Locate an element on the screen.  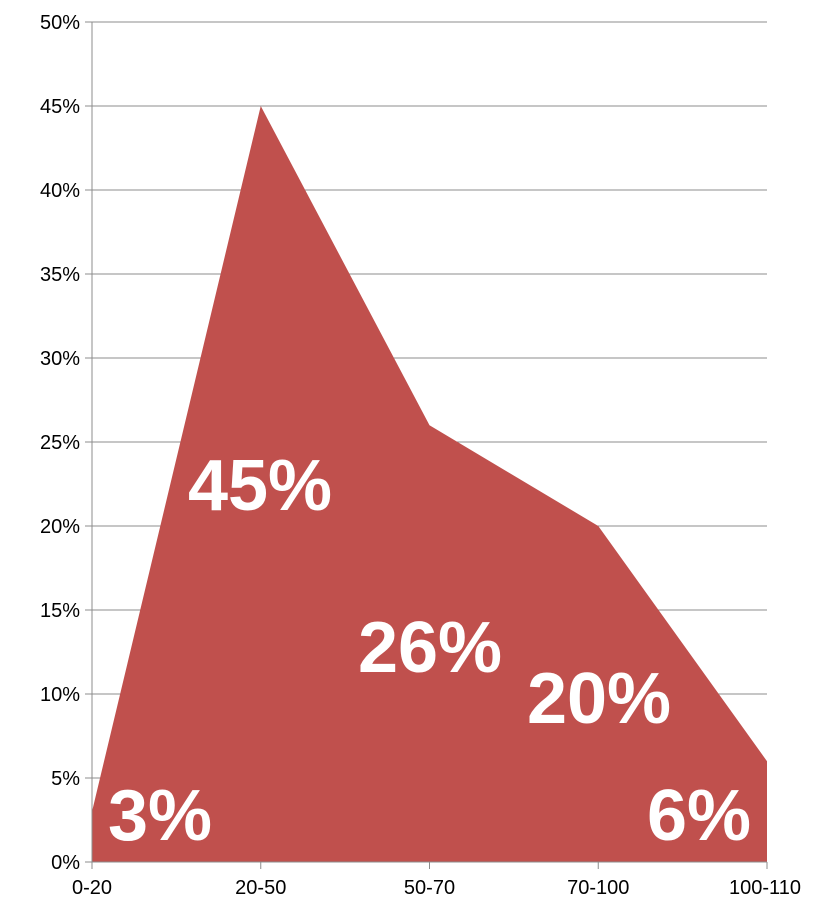
data-label: 6% is located at coordinates (699, 816).